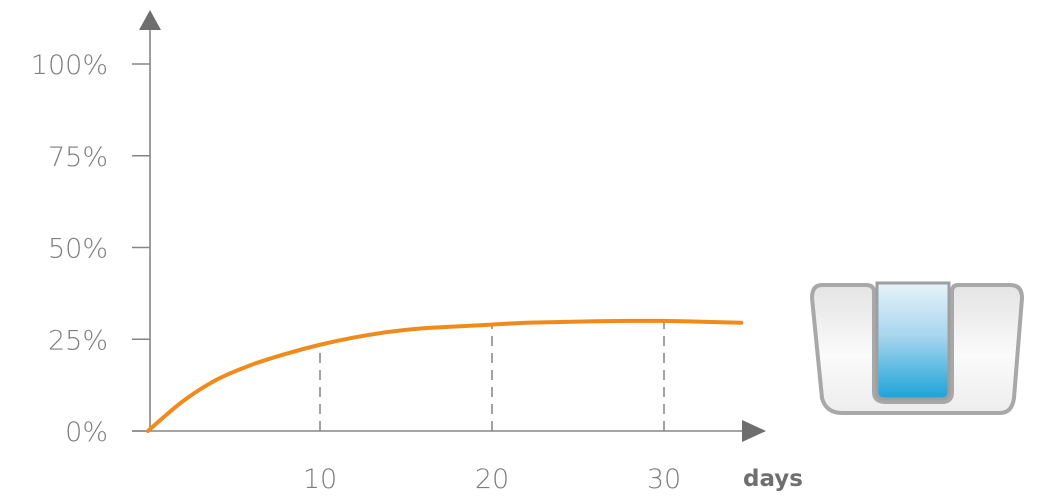  I want to click on x-tick-group: 10 20 30, so click(492, 479).